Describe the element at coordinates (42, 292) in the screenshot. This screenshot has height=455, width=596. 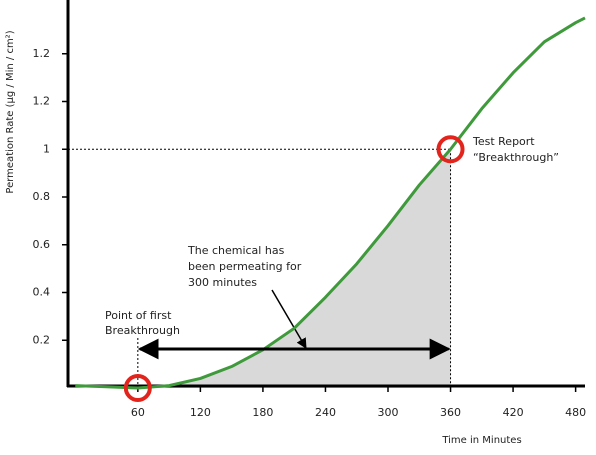
I see `y-tick-label: 0.4` at that location.